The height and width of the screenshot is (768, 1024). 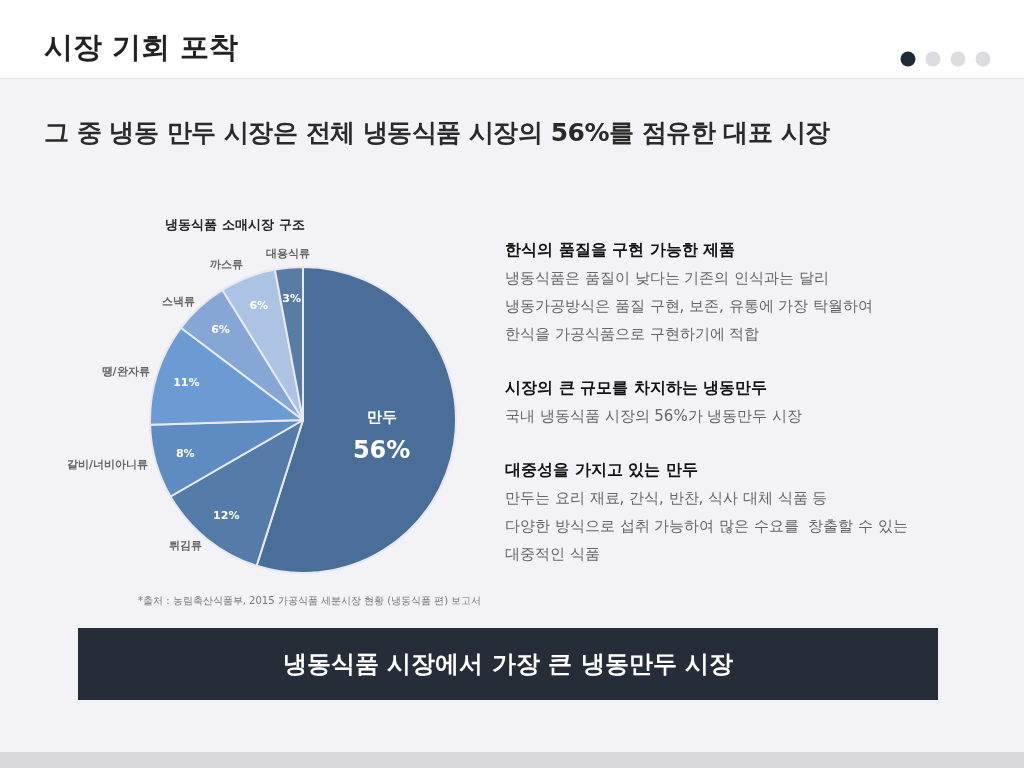 What do you see at coordinates (186, 545) in the screenshot?
I see `slice-label: 튀김류` at bounding box center [186, 545].